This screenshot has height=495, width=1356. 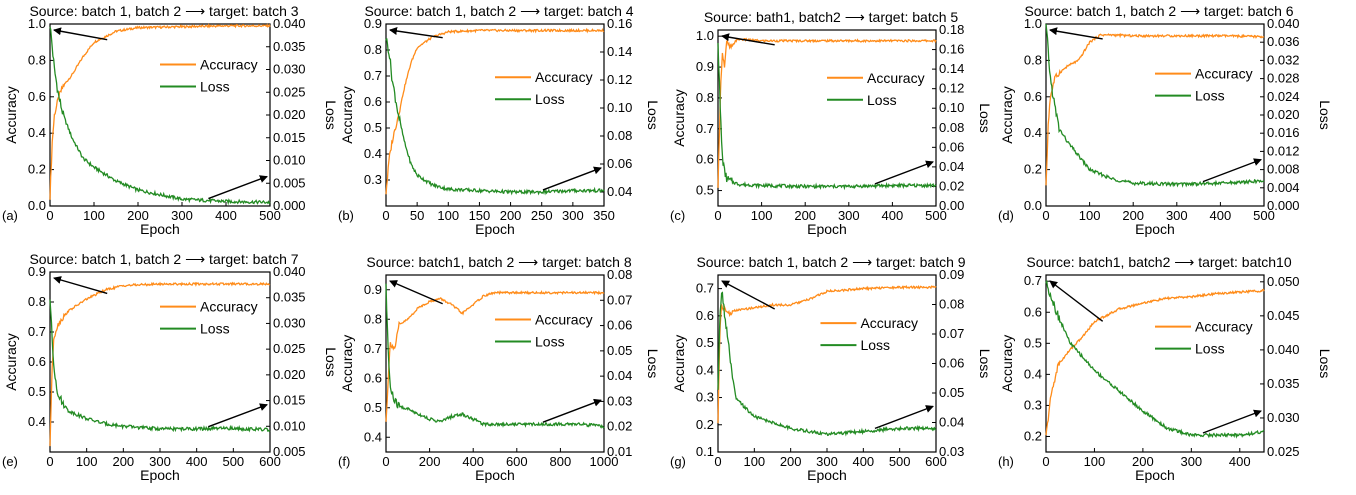 I want to click on y2-tick-label: 0.010, so click(x=289, y=425).